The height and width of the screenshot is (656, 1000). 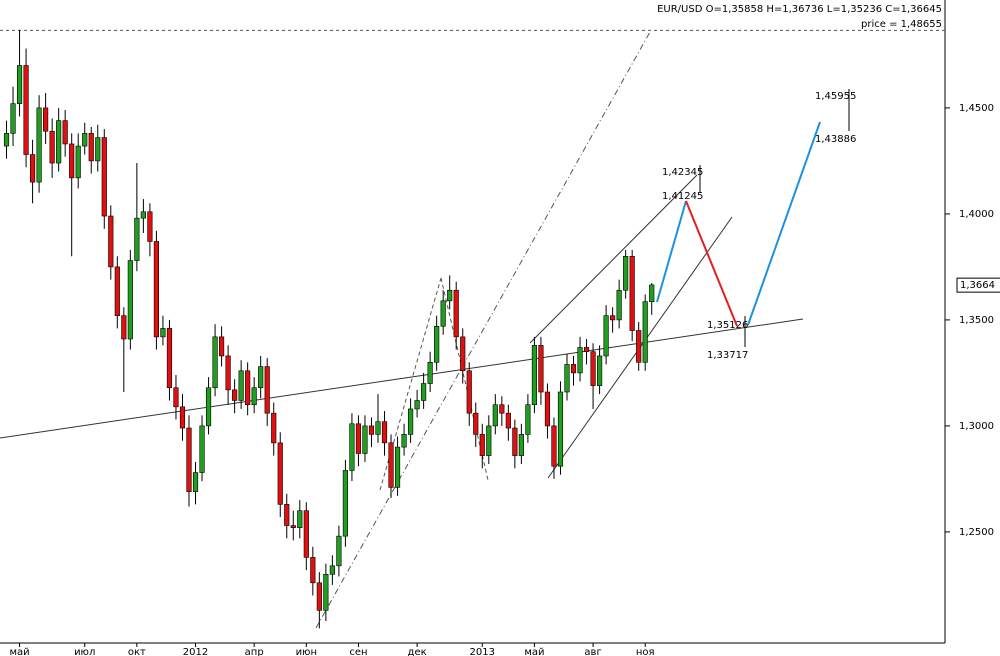 I want to click on y-tick-label: 1,4000, so click(x=976, y=214).